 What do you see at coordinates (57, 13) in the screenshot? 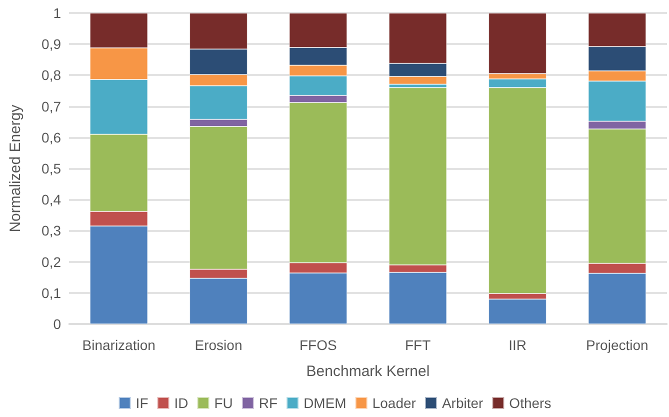
I see `y-tick-label: 1` at bounding box center [57, 13].